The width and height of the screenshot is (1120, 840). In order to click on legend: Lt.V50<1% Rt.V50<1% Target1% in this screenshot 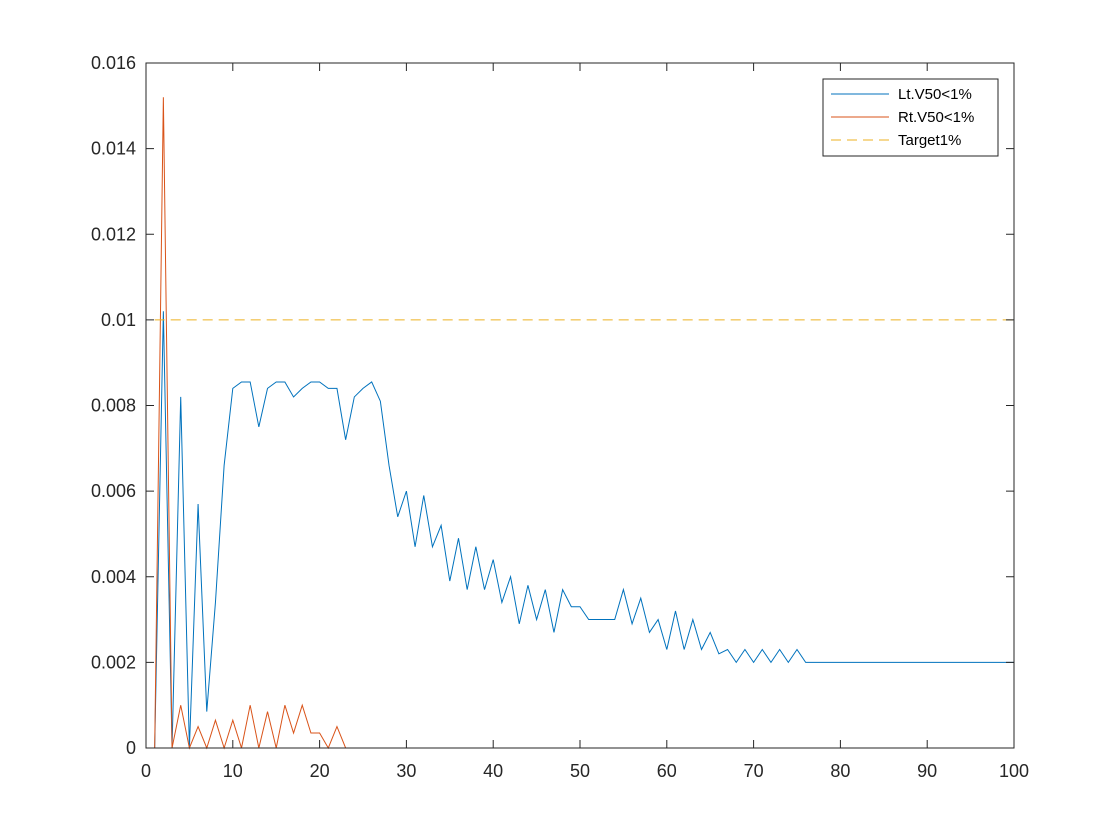, I will do `click(910, 117)`.